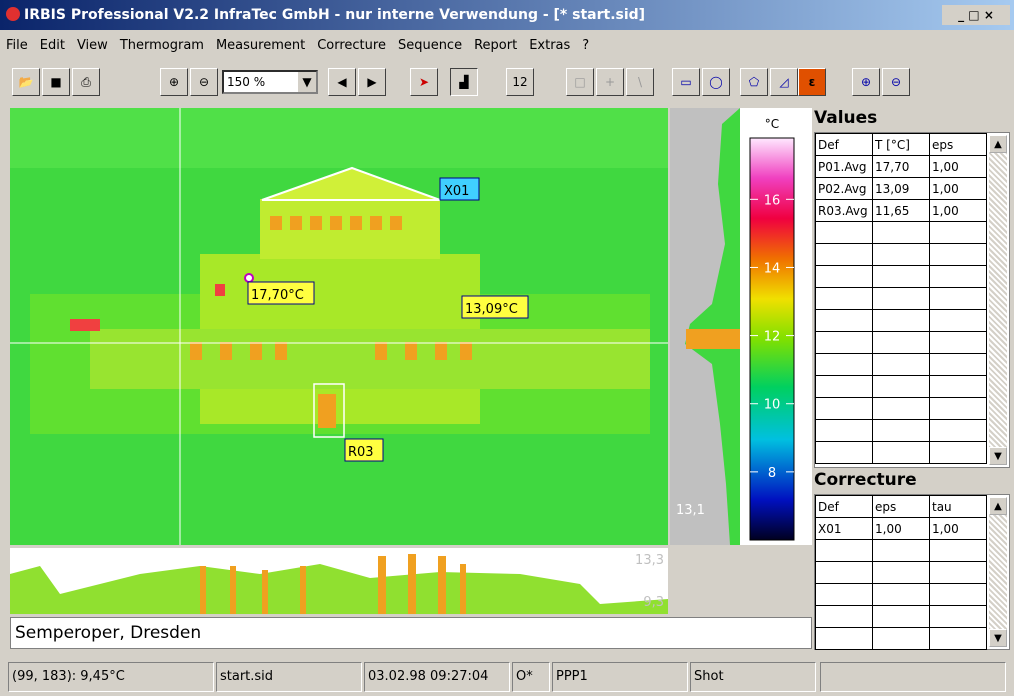 Image resolution: width=1014 pixels, height=696 pixels. What do you see at coordinates (716, 82) in the screenshot?
I see `tool-button: ◯` at bounding box center [716, 82].